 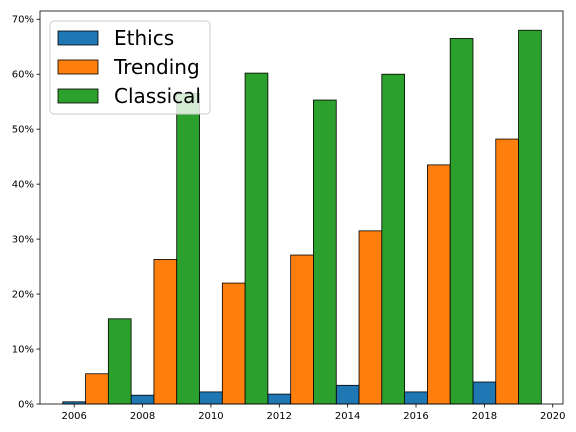 I want to click on x-axis: 2006 2008 2010 2012 2014 2016 2018 2020, so click(x=313, y=413).